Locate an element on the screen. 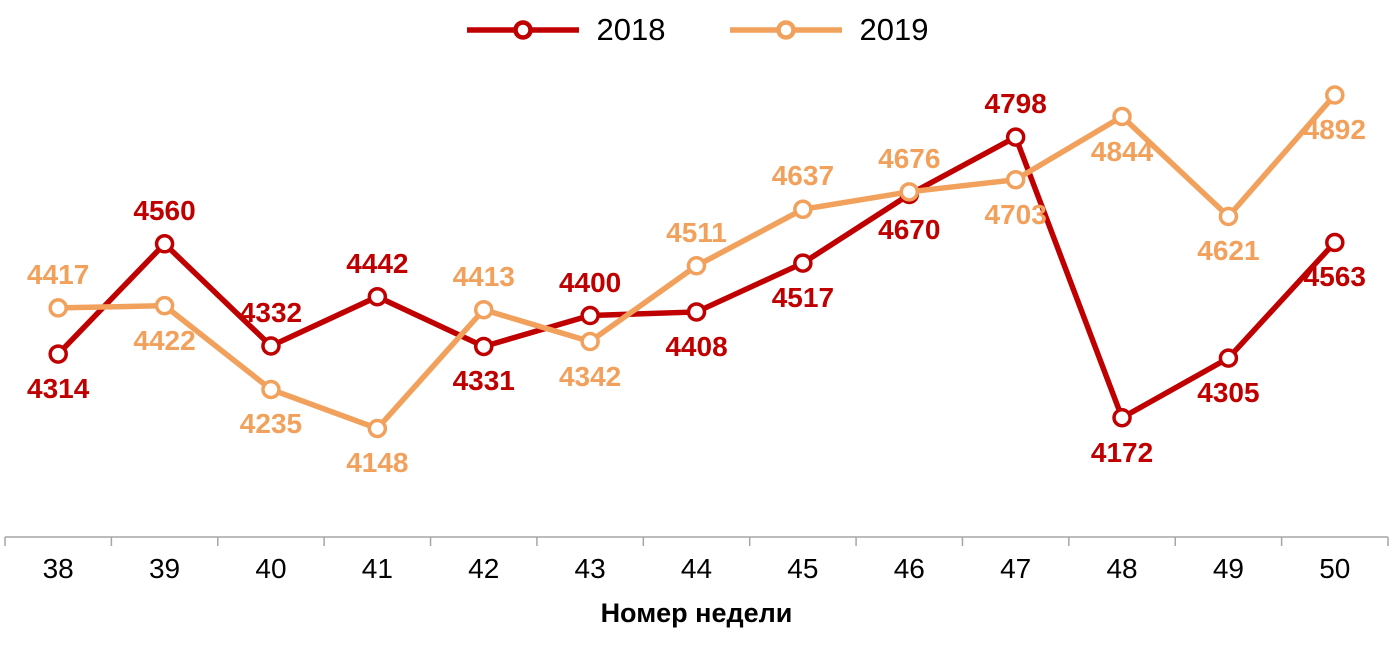 The image size is (1393, 646). x-tick-label-49: 49 is located at coordinates (1228, 568).